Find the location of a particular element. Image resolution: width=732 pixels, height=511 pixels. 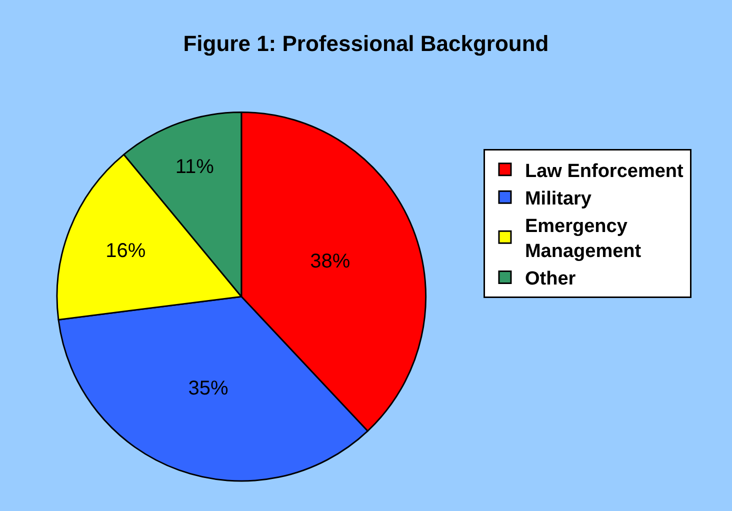

data-label: 11% is located at coordinates (194, 167).